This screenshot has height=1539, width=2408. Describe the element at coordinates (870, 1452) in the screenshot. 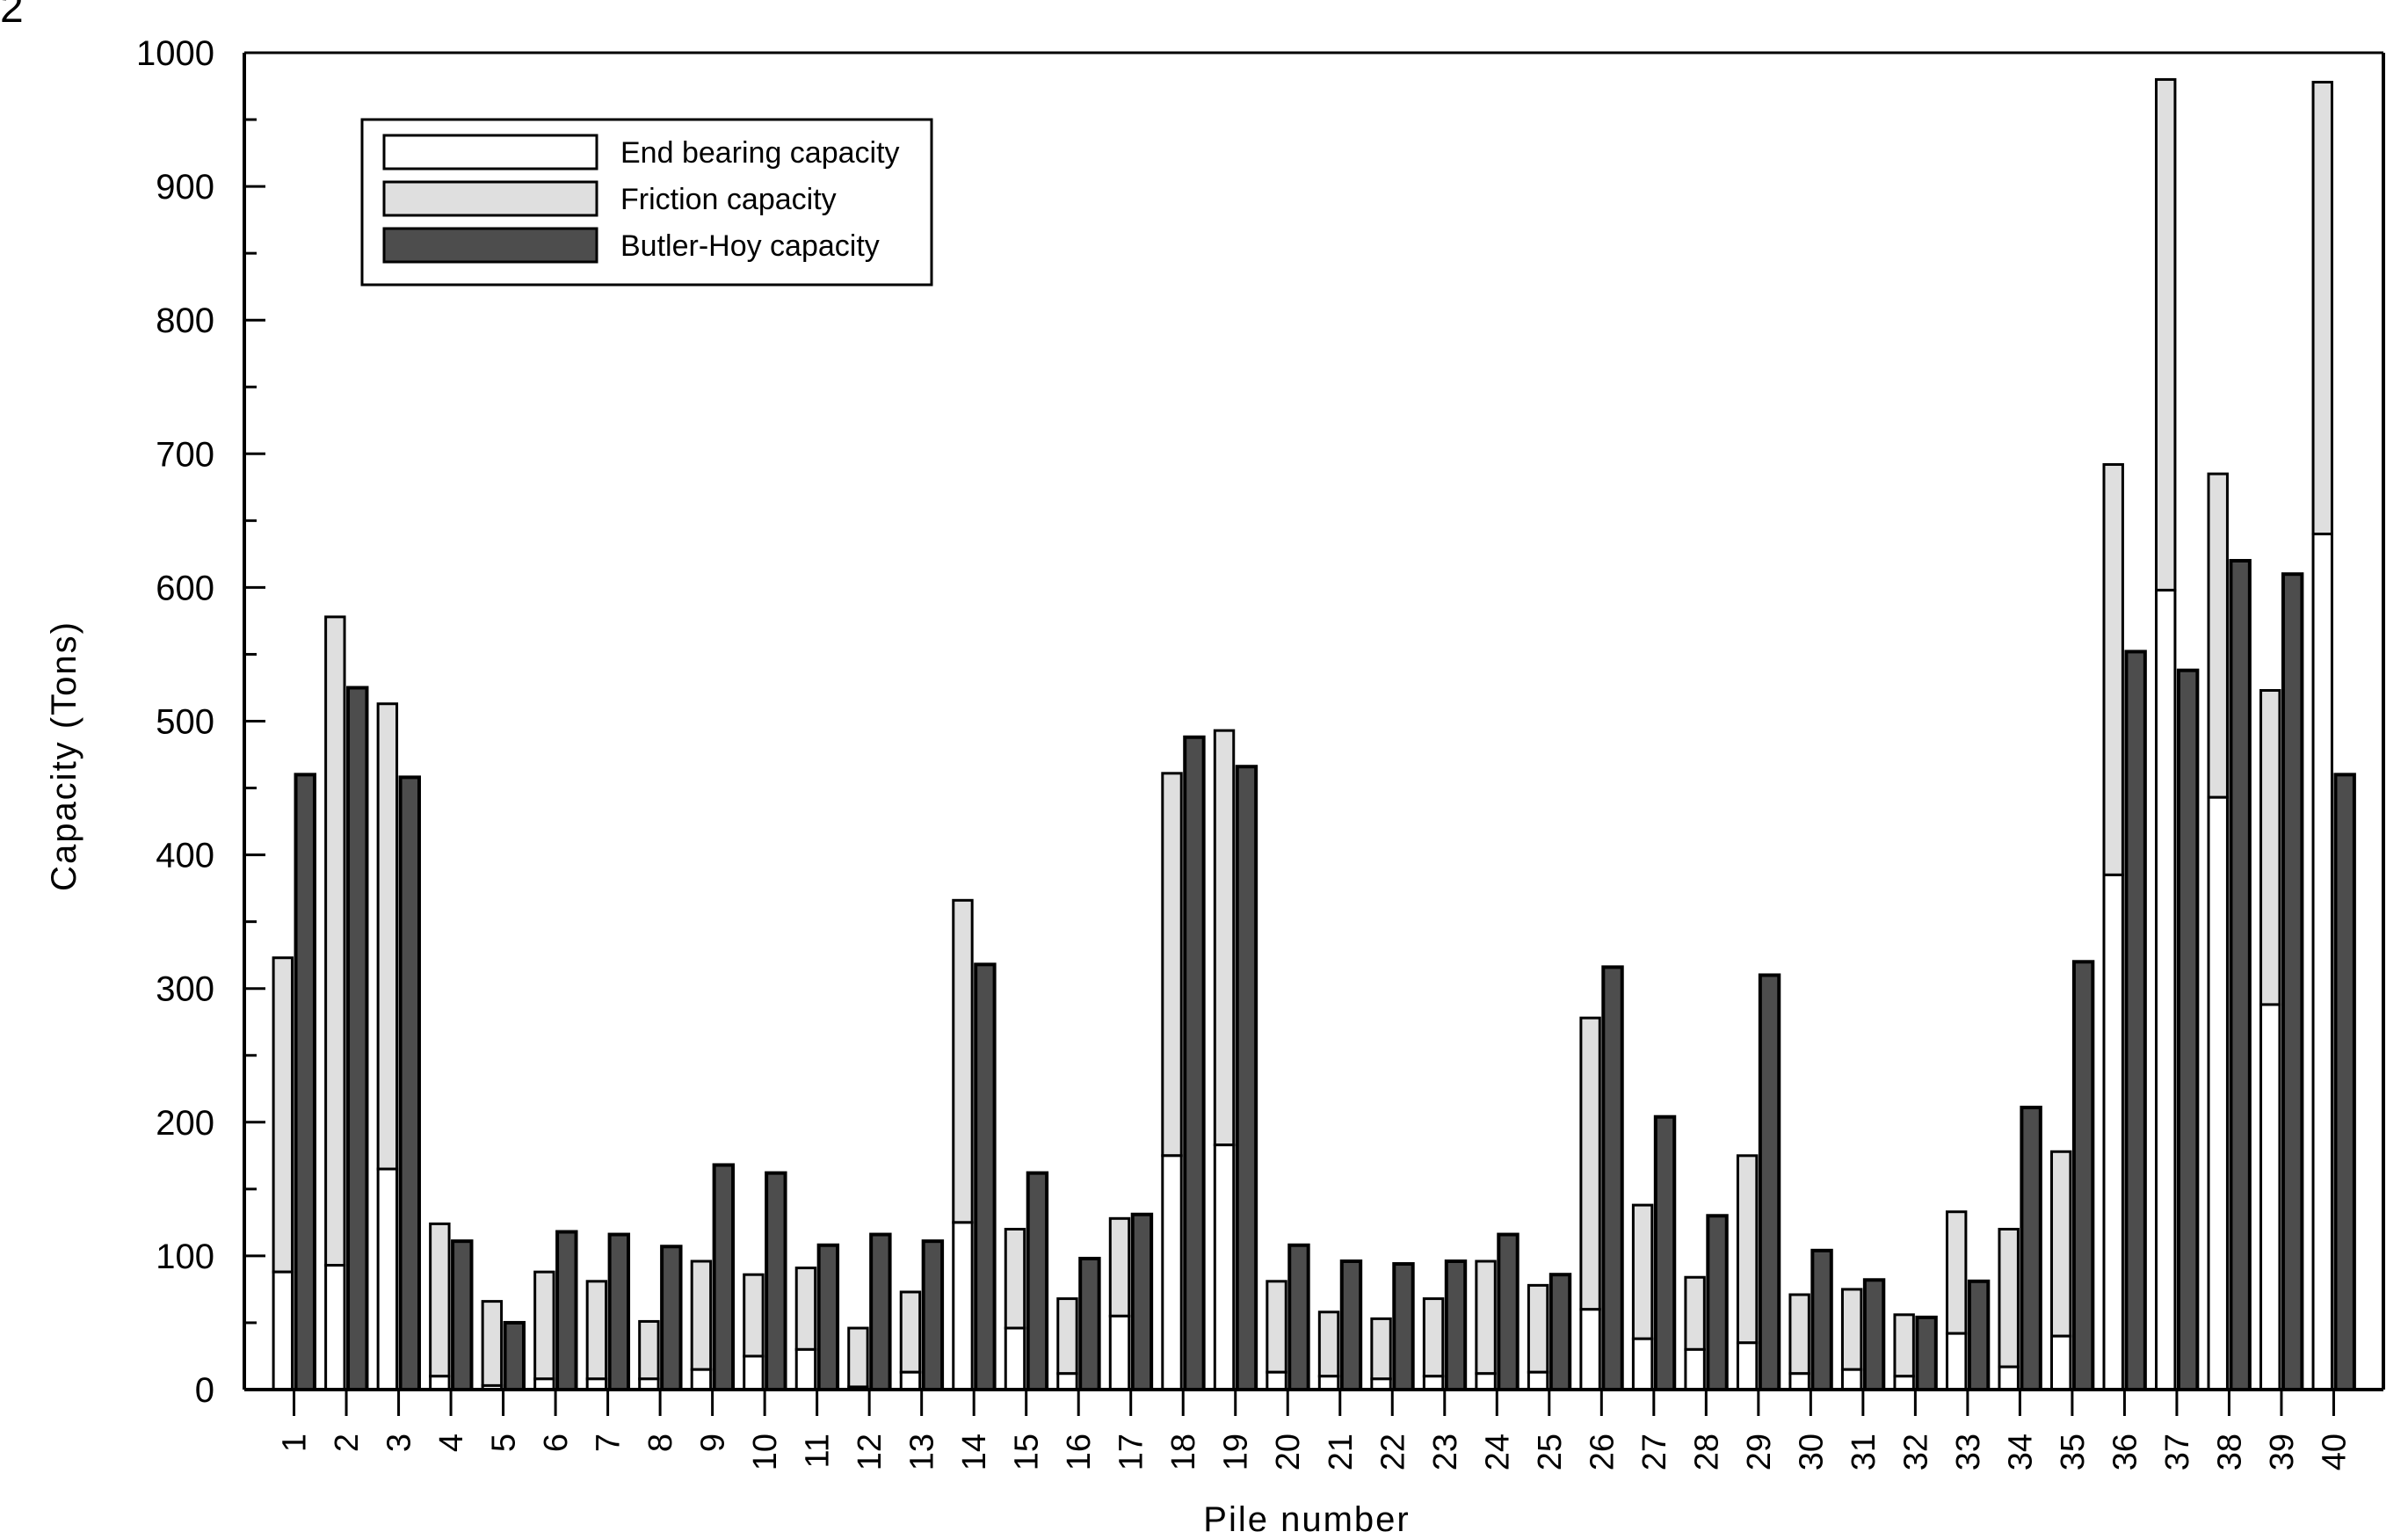

I see `x-tick-label: 12` at that location.